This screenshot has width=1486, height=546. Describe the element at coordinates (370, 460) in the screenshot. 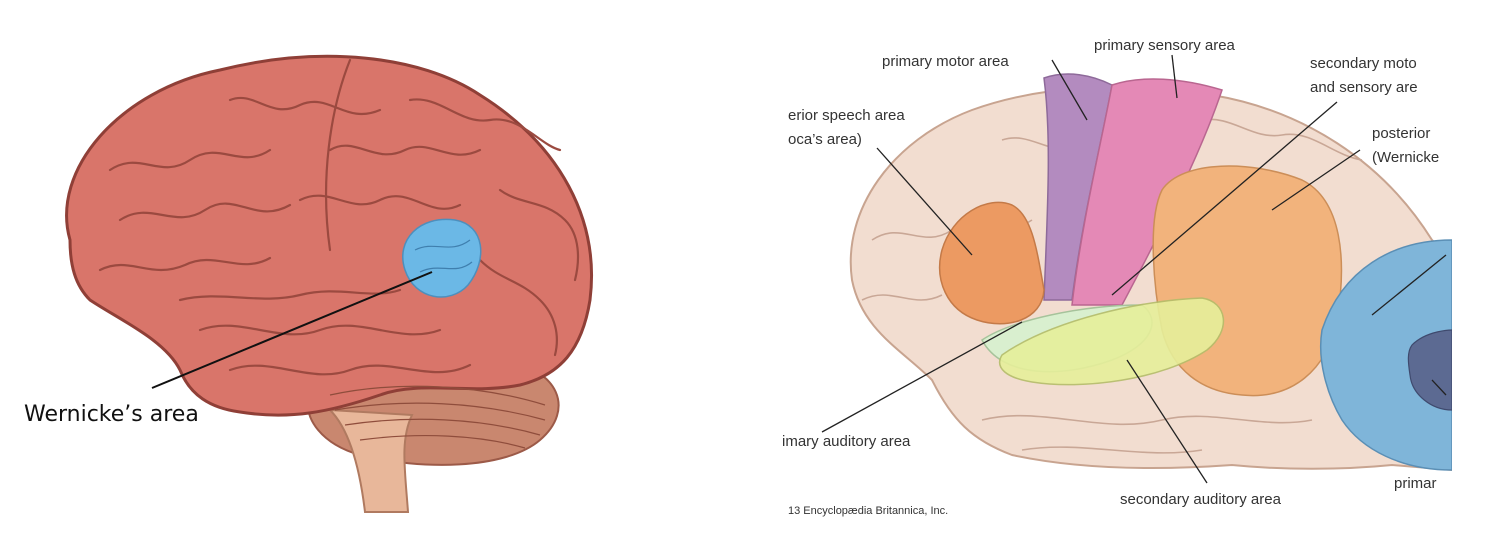

I see `brainstem` at that location.